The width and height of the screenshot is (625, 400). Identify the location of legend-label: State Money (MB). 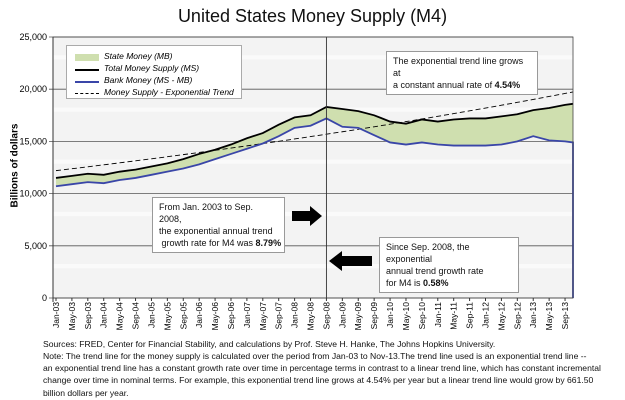
(138, 56).